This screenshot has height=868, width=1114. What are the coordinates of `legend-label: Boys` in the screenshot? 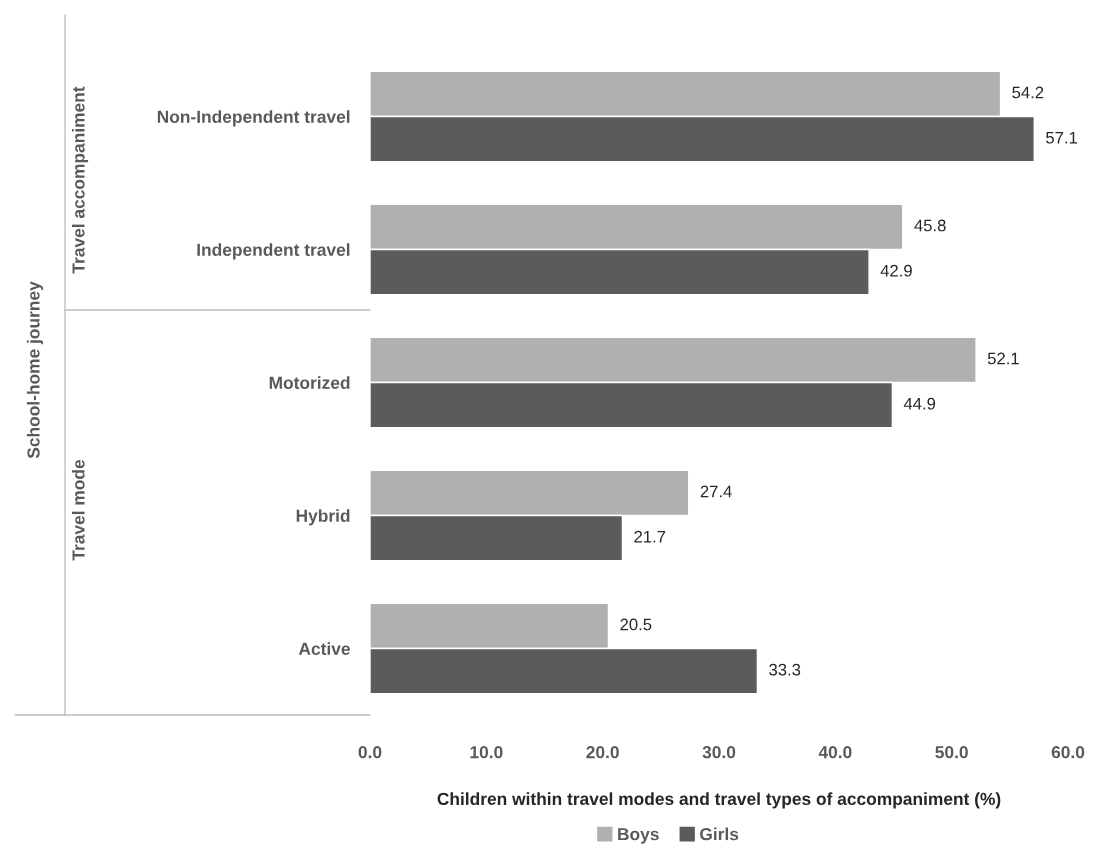 It's located at (638, 836).